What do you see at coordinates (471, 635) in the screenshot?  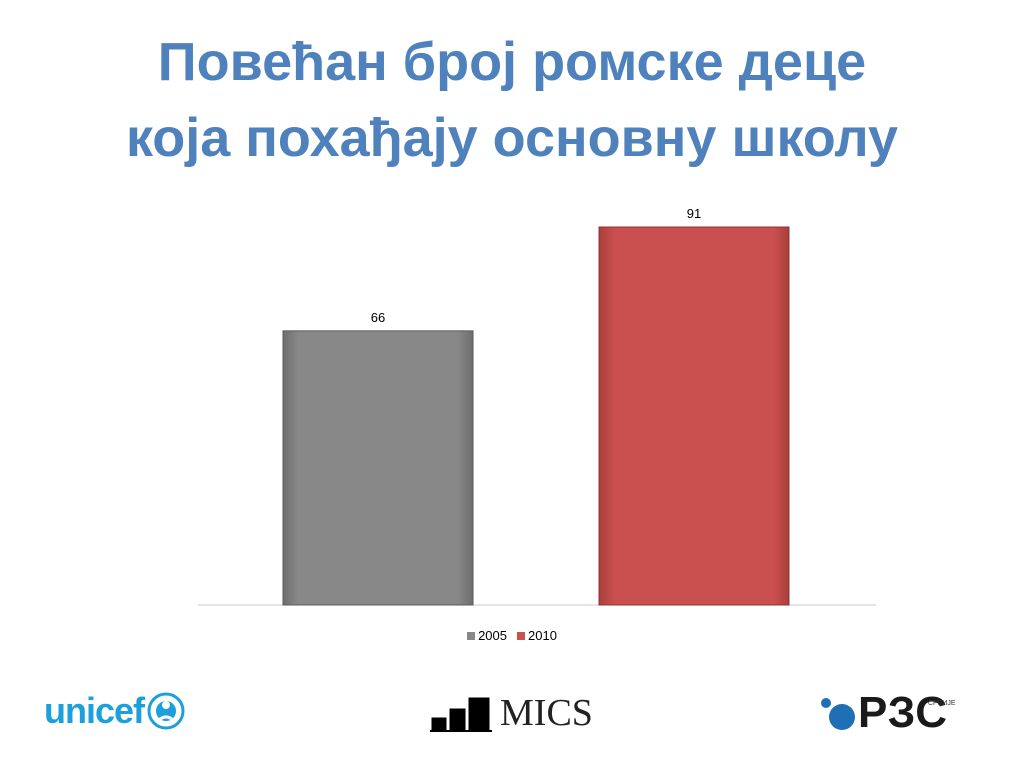 I see `legend-swatch-2005` at bounding box center [471, 635].